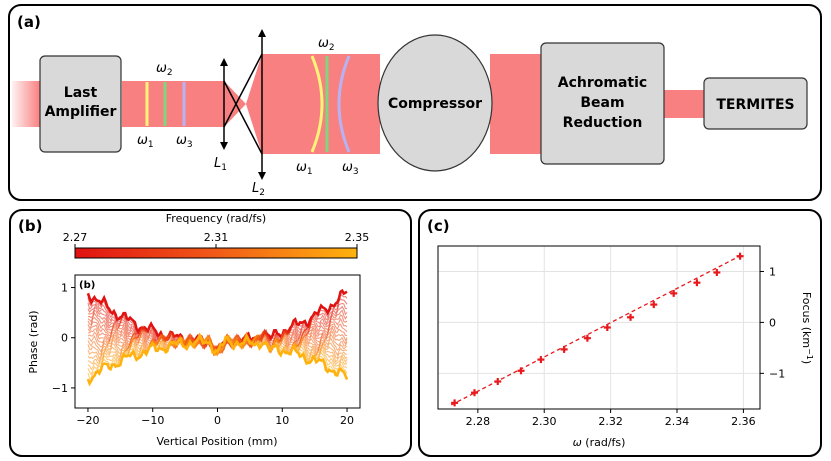  What do you see at coordinates (743, 421) in the screenshot?
I see `focus-x-tick-label: 2.36` at bounding box center [743, 421].